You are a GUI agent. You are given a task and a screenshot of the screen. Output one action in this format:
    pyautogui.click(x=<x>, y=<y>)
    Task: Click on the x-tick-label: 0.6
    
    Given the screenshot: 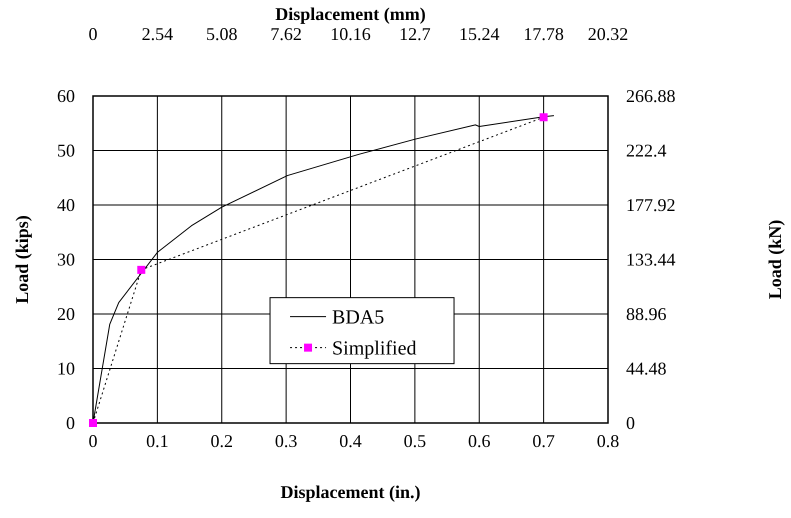 What is the action you would take?
    pyautogui.click(x=479, y=441)
    